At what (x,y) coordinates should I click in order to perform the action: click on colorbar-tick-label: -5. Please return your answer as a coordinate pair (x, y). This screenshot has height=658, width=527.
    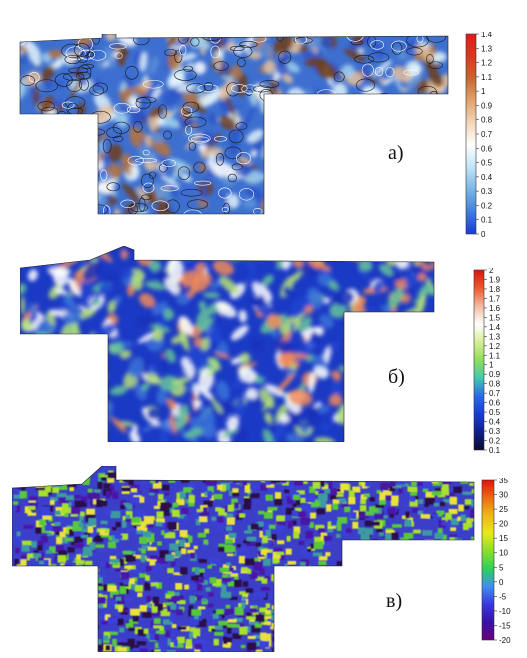
    Looking at the image, I should click on (503, 596).